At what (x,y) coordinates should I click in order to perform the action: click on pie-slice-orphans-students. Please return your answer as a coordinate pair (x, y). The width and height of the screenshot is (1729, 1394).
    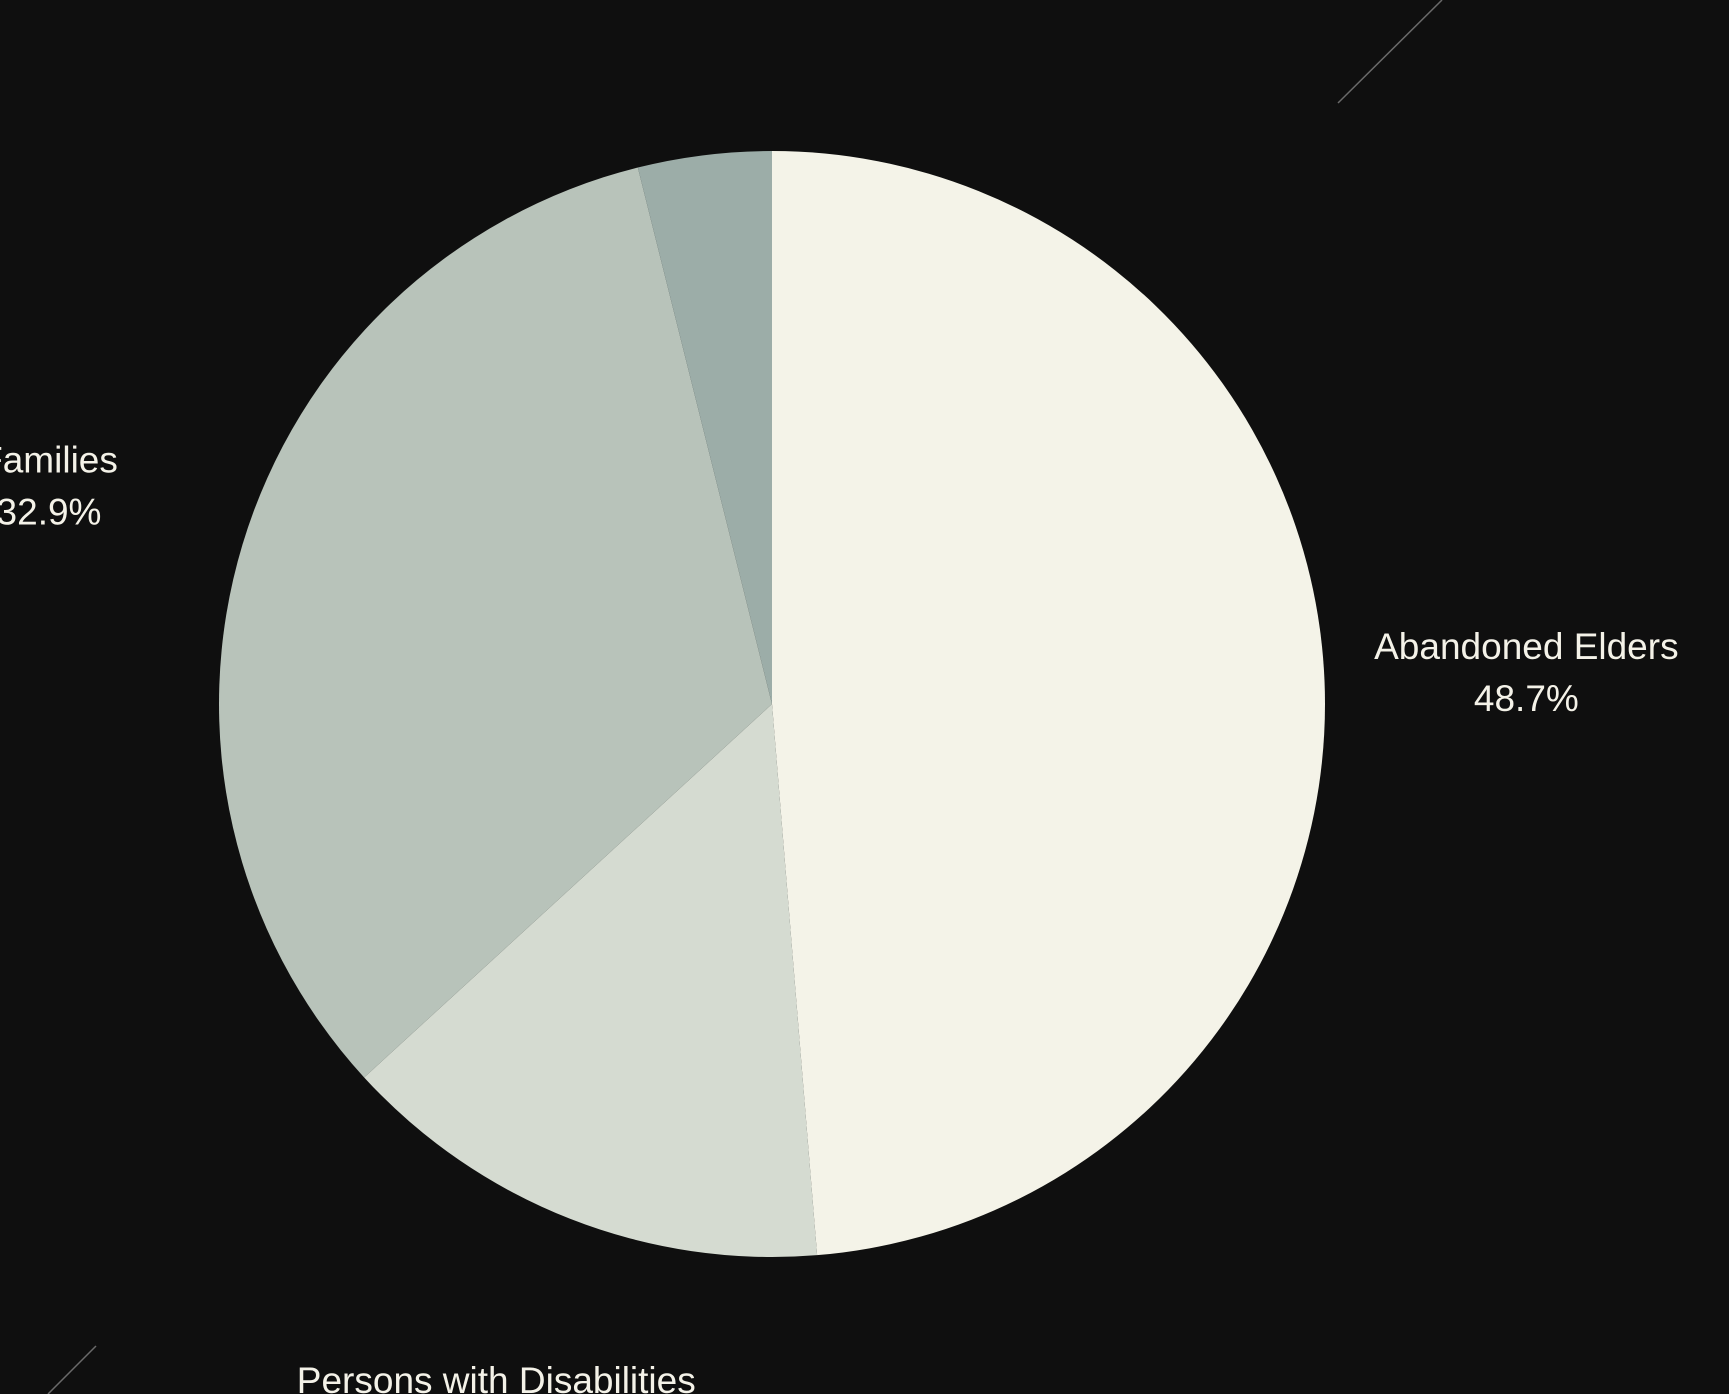
    Looking at the image, I should click on (704, 427).